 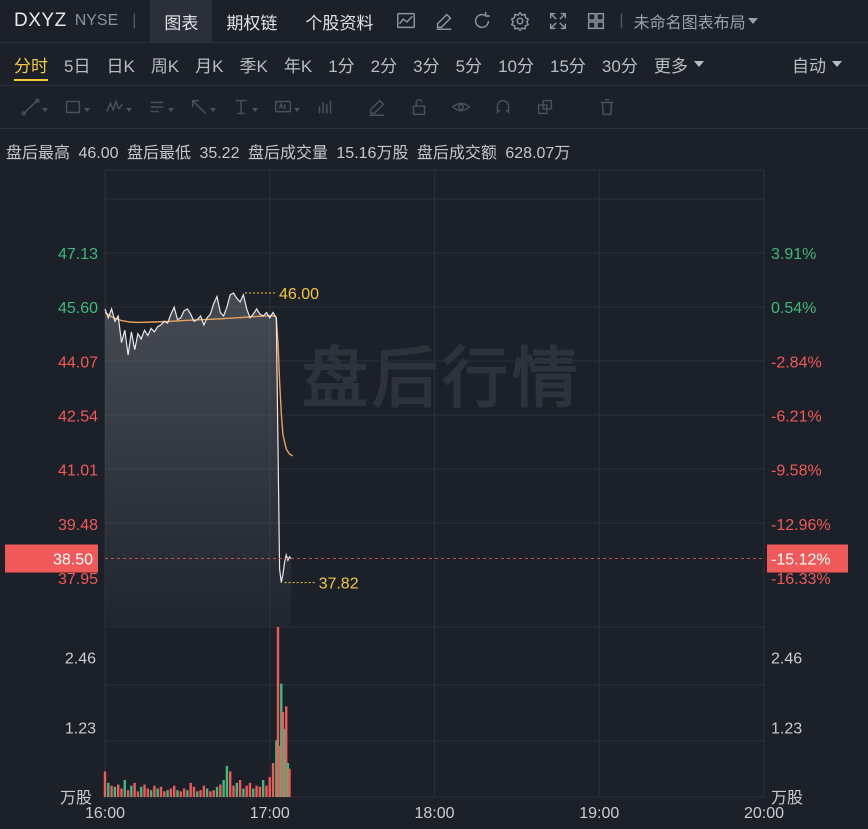 What do you see at coordinates (372, 153) in the screenshot?
I see `stat-volume-value: 15.16万股` at bounding box center [372, 153].